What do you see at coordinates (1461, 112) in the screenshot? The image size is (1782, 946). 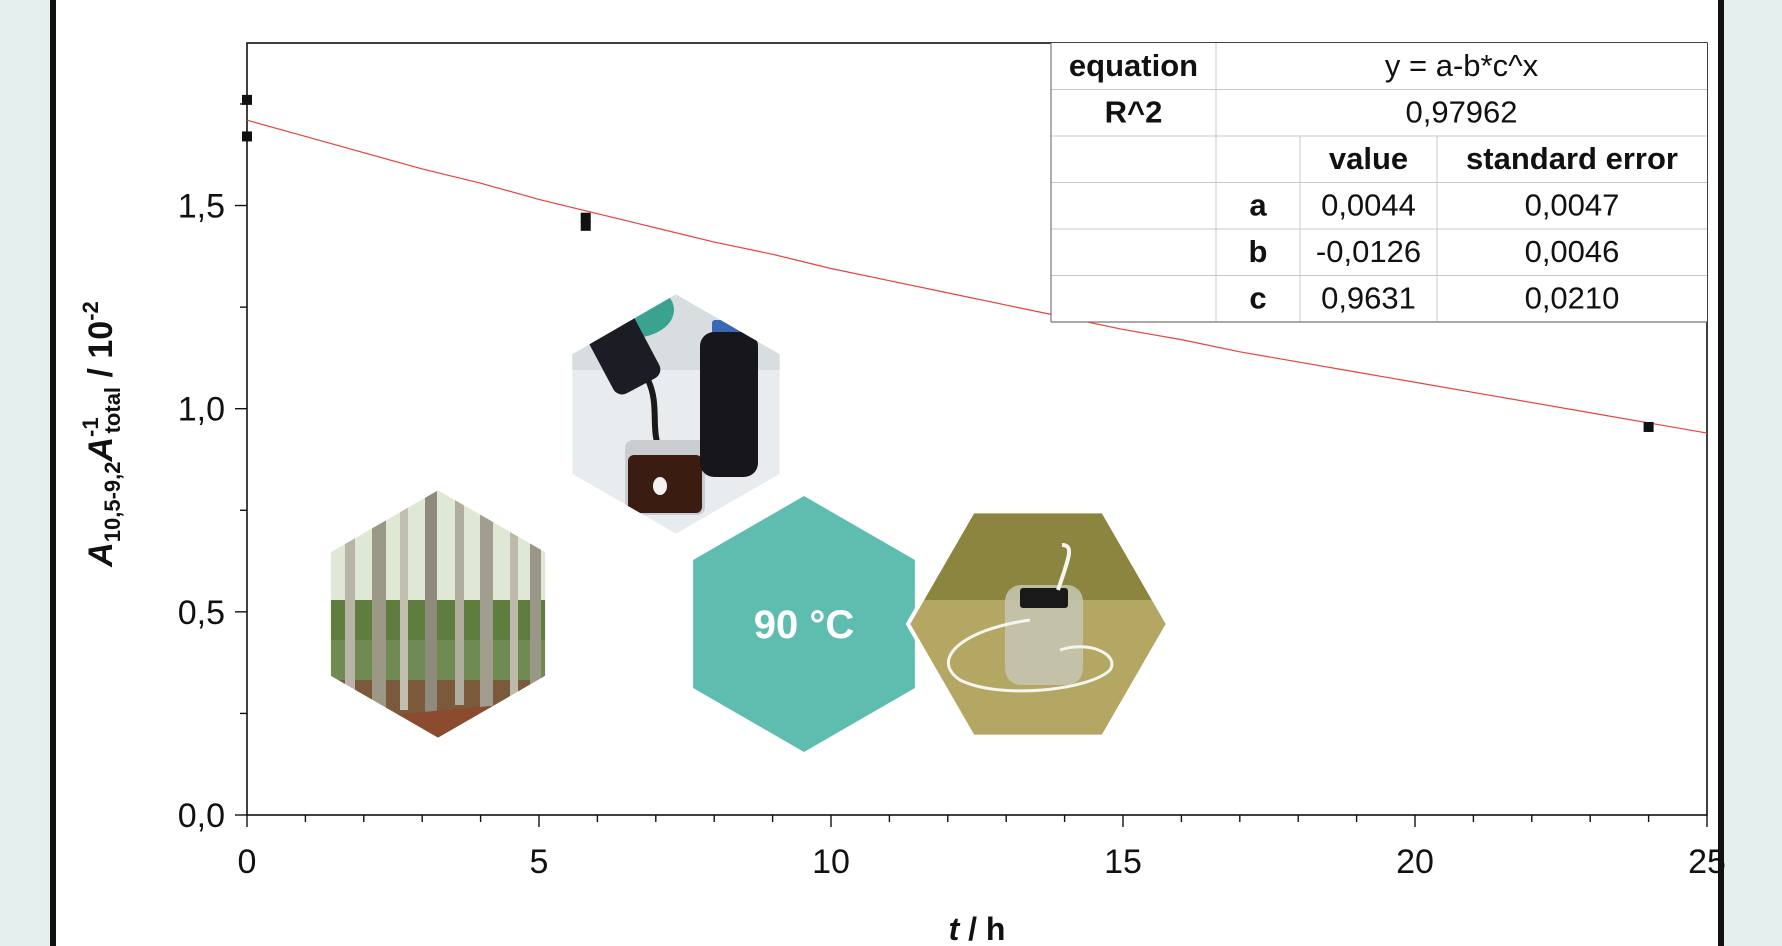 I see `fit-table-r2-value: 0,97962` at bounding box center [1461, 112].